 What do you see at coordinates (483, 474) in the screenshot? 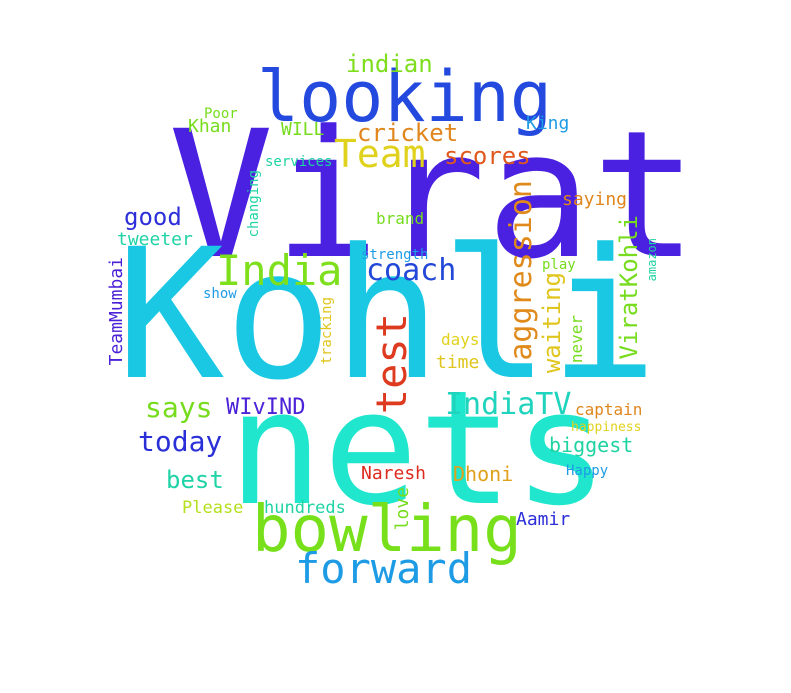
I see `word-dhoni: Dhoni` at bounding box center [483, 474].